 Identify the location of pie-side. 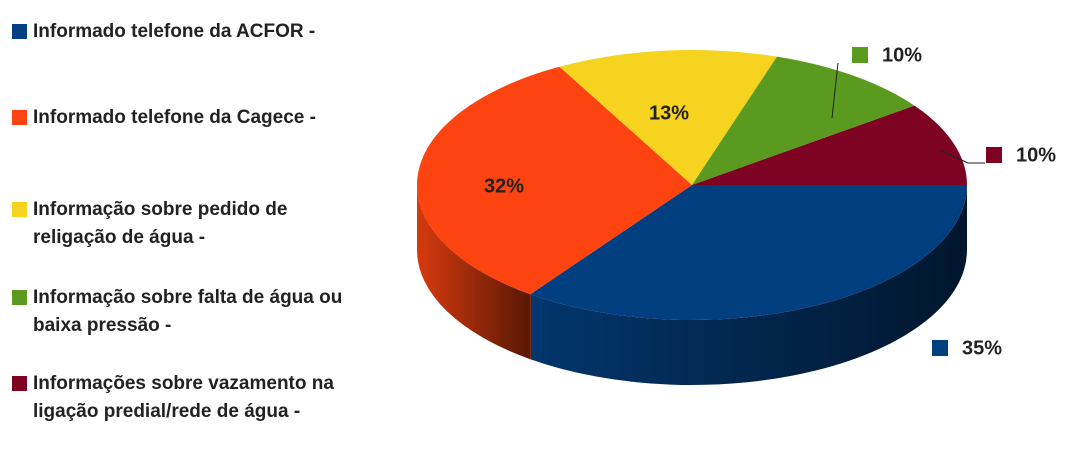
(474, 272).